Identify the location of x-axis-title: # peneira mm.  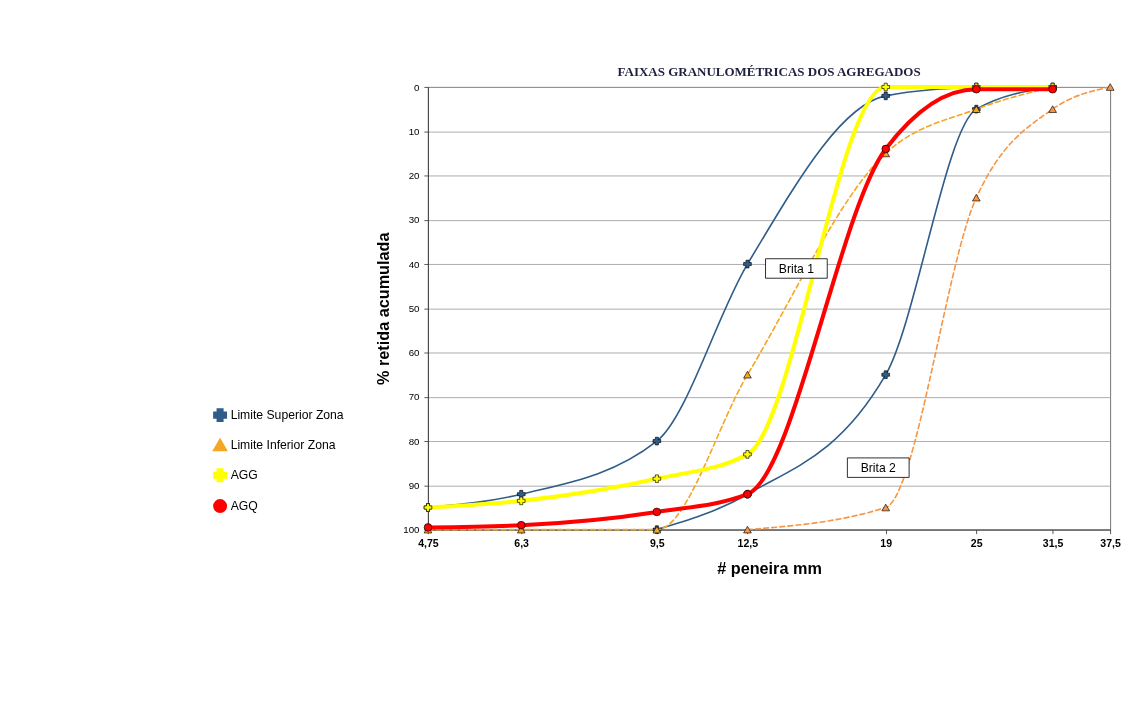
(769, 567).